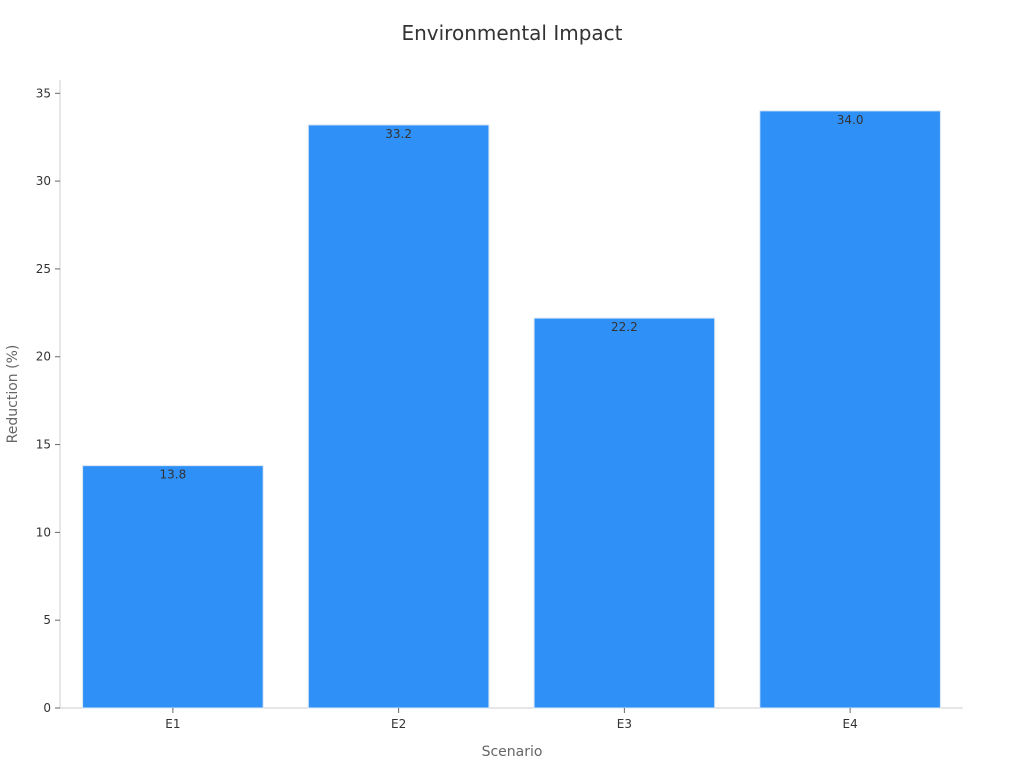 The image size is (1024, 768). Describe the element at coordinates (398, 134) in the screenshot. I see `data-label-e2: 33.2` at that location.